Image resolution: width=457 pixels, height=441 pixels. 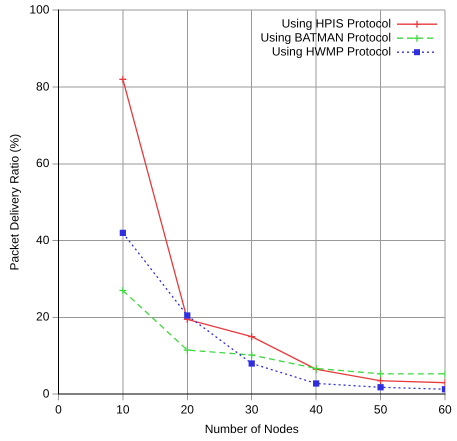 What do you see at coordinates (43, 163) in the screenshot?
I see `y-tick-label: 60` at bounding box center [43, 163].